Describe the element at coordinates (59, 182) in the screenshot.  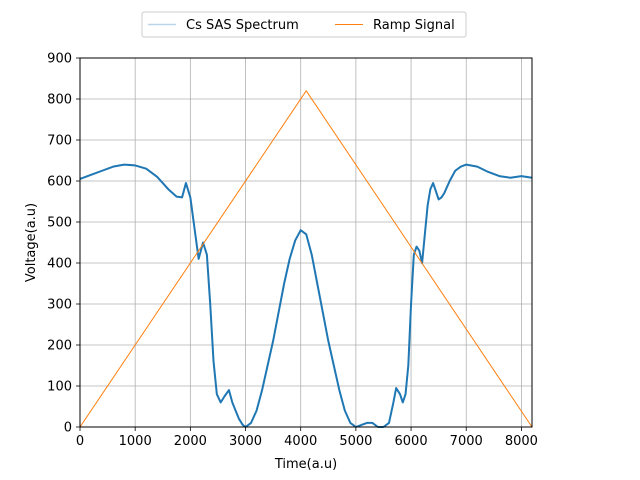
I see `y-tick-label: 600` at that location.